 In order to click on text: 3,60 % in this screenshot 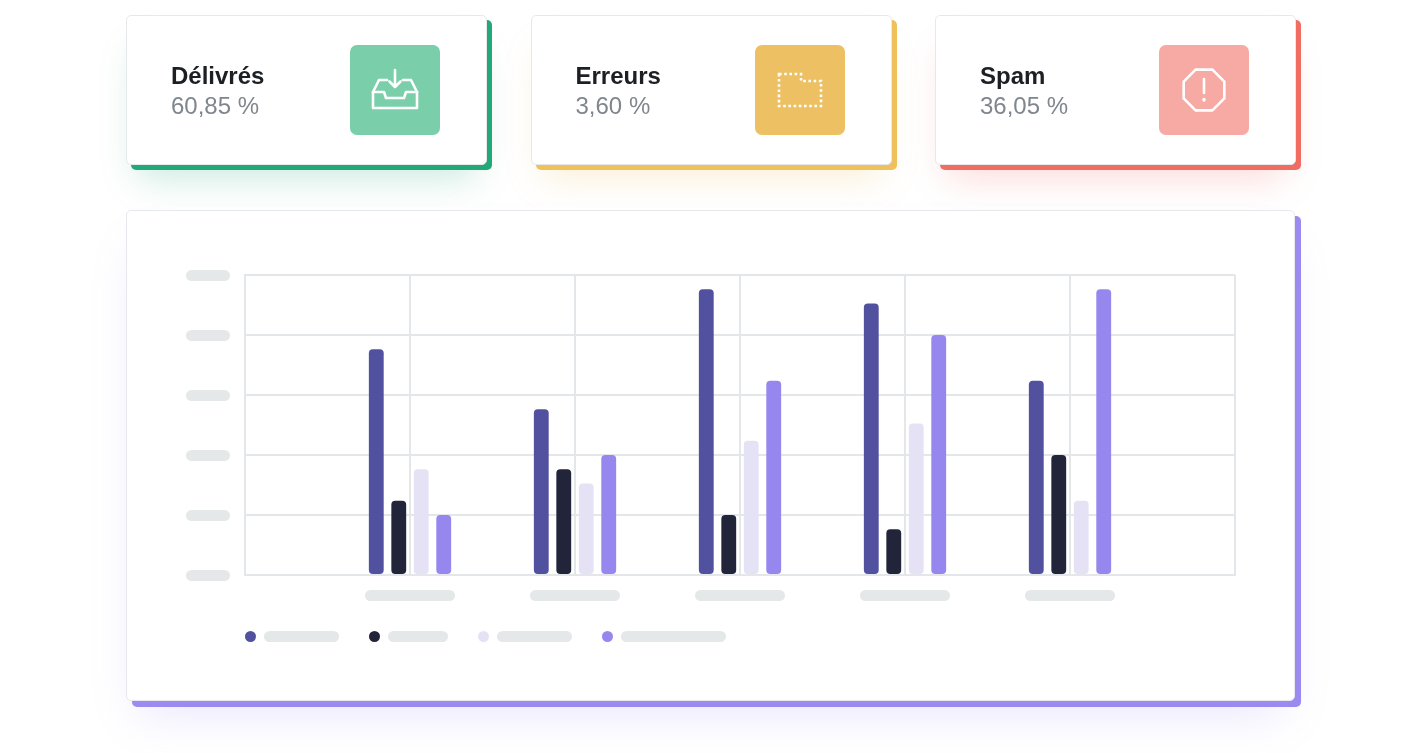, I will do `click(613, 106)`.